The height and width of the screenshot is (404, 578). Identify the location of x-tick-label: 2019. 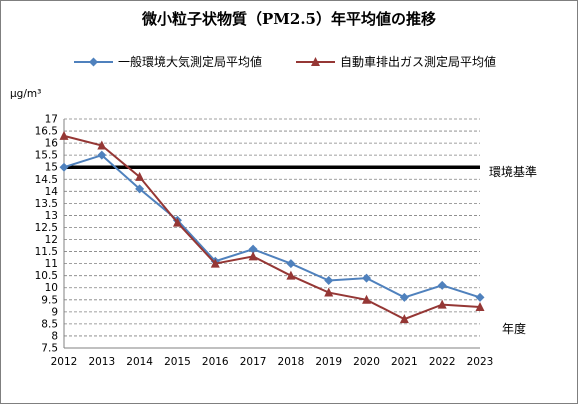
(328, 362).